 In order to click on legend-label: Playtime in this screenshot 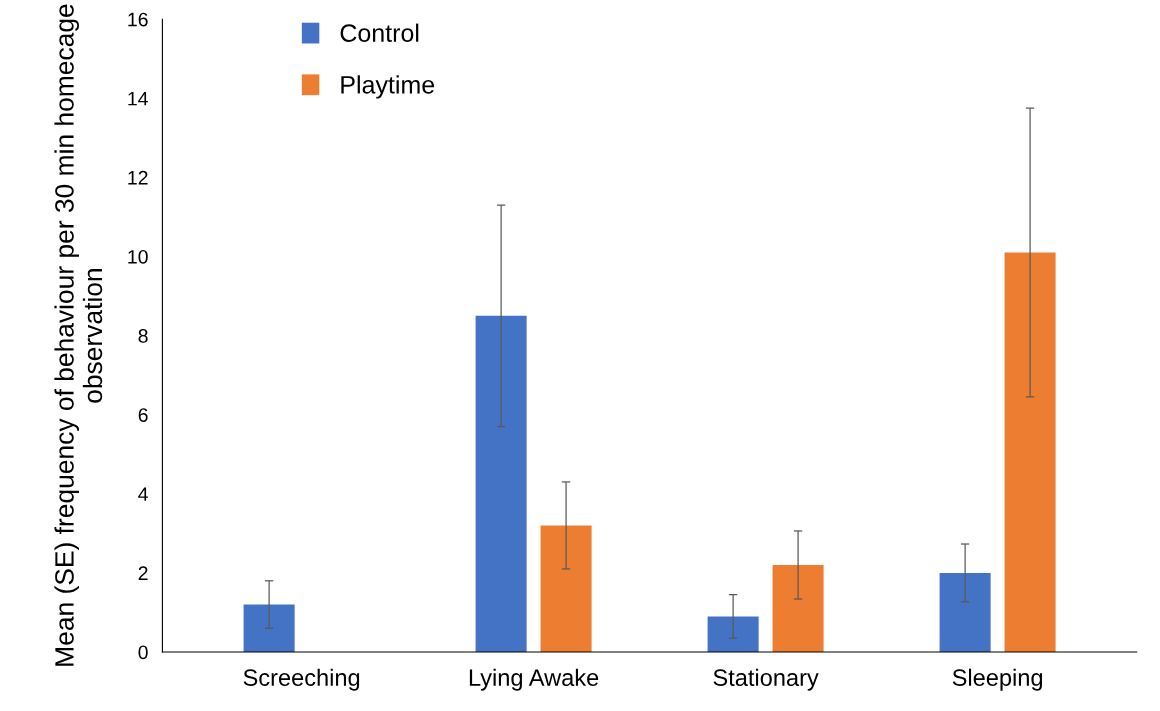, I will do `click(388, 87)`.